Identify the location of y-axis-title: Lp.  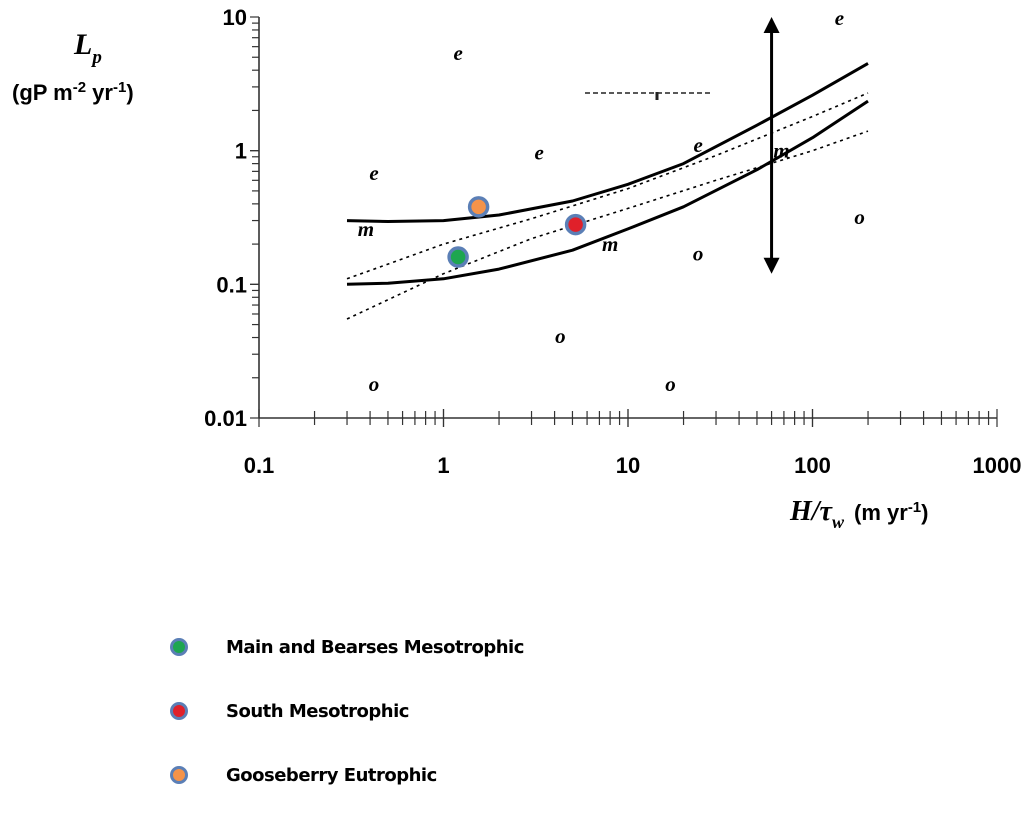
(87, 48).